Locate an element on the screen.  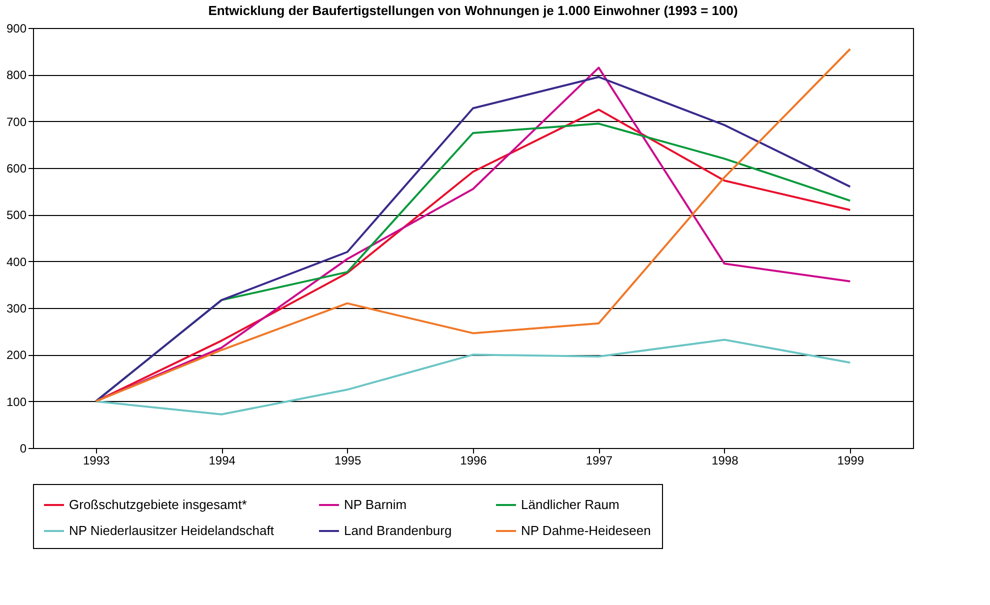
legend-label: NP Barnim is located at coordinates (375, 504).